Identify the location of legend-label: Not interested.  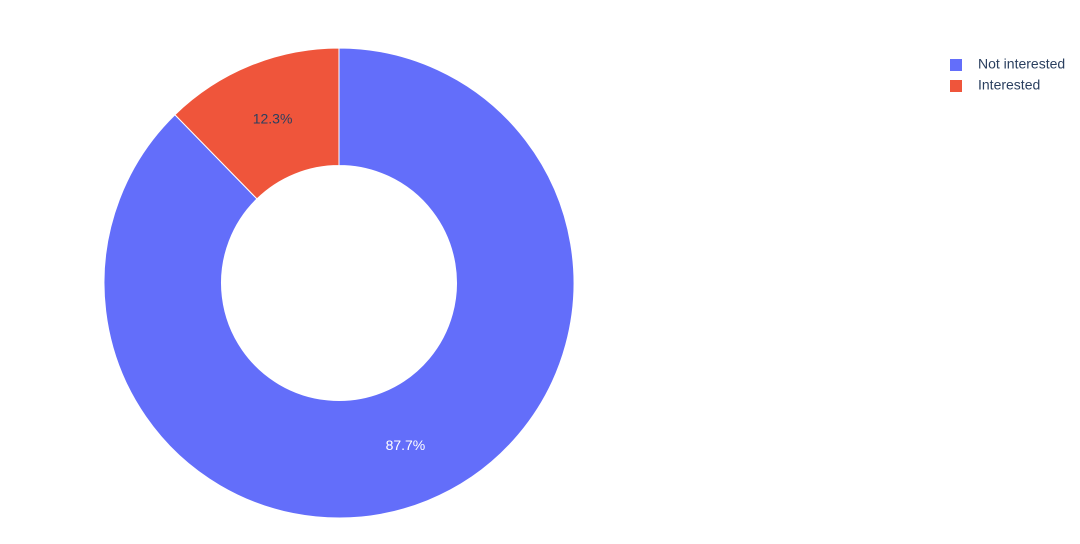
(1021, 64).